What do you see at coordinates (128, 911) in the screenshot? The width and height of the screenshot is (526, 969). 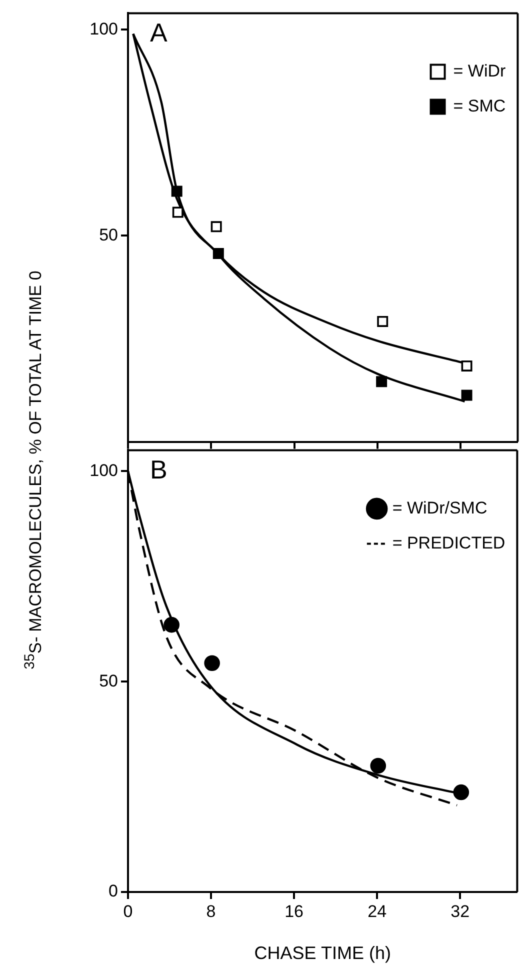 I see `x-tick-label: 0` at bounding box center [128, 911].